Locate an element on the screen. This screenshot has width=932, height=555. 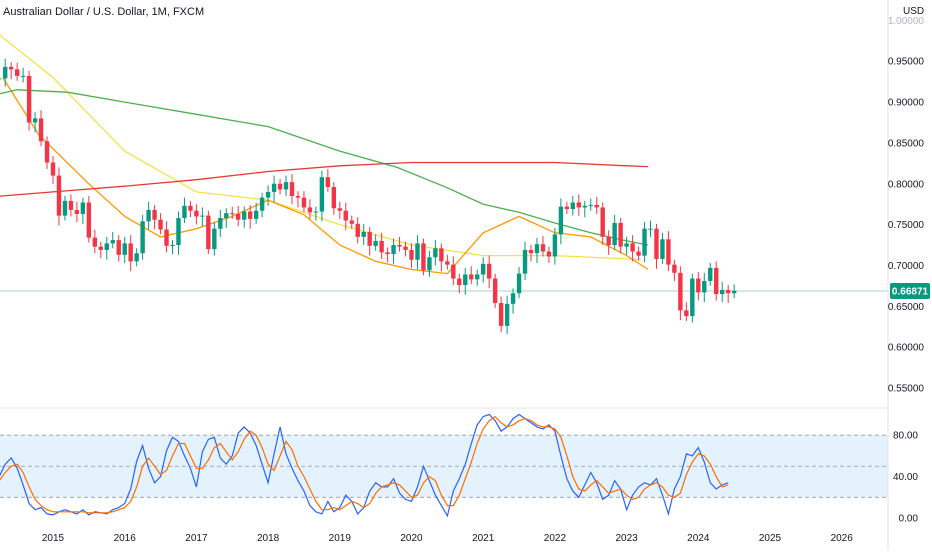
time-axis-label: 2023 is located at coordinates (626, 538).